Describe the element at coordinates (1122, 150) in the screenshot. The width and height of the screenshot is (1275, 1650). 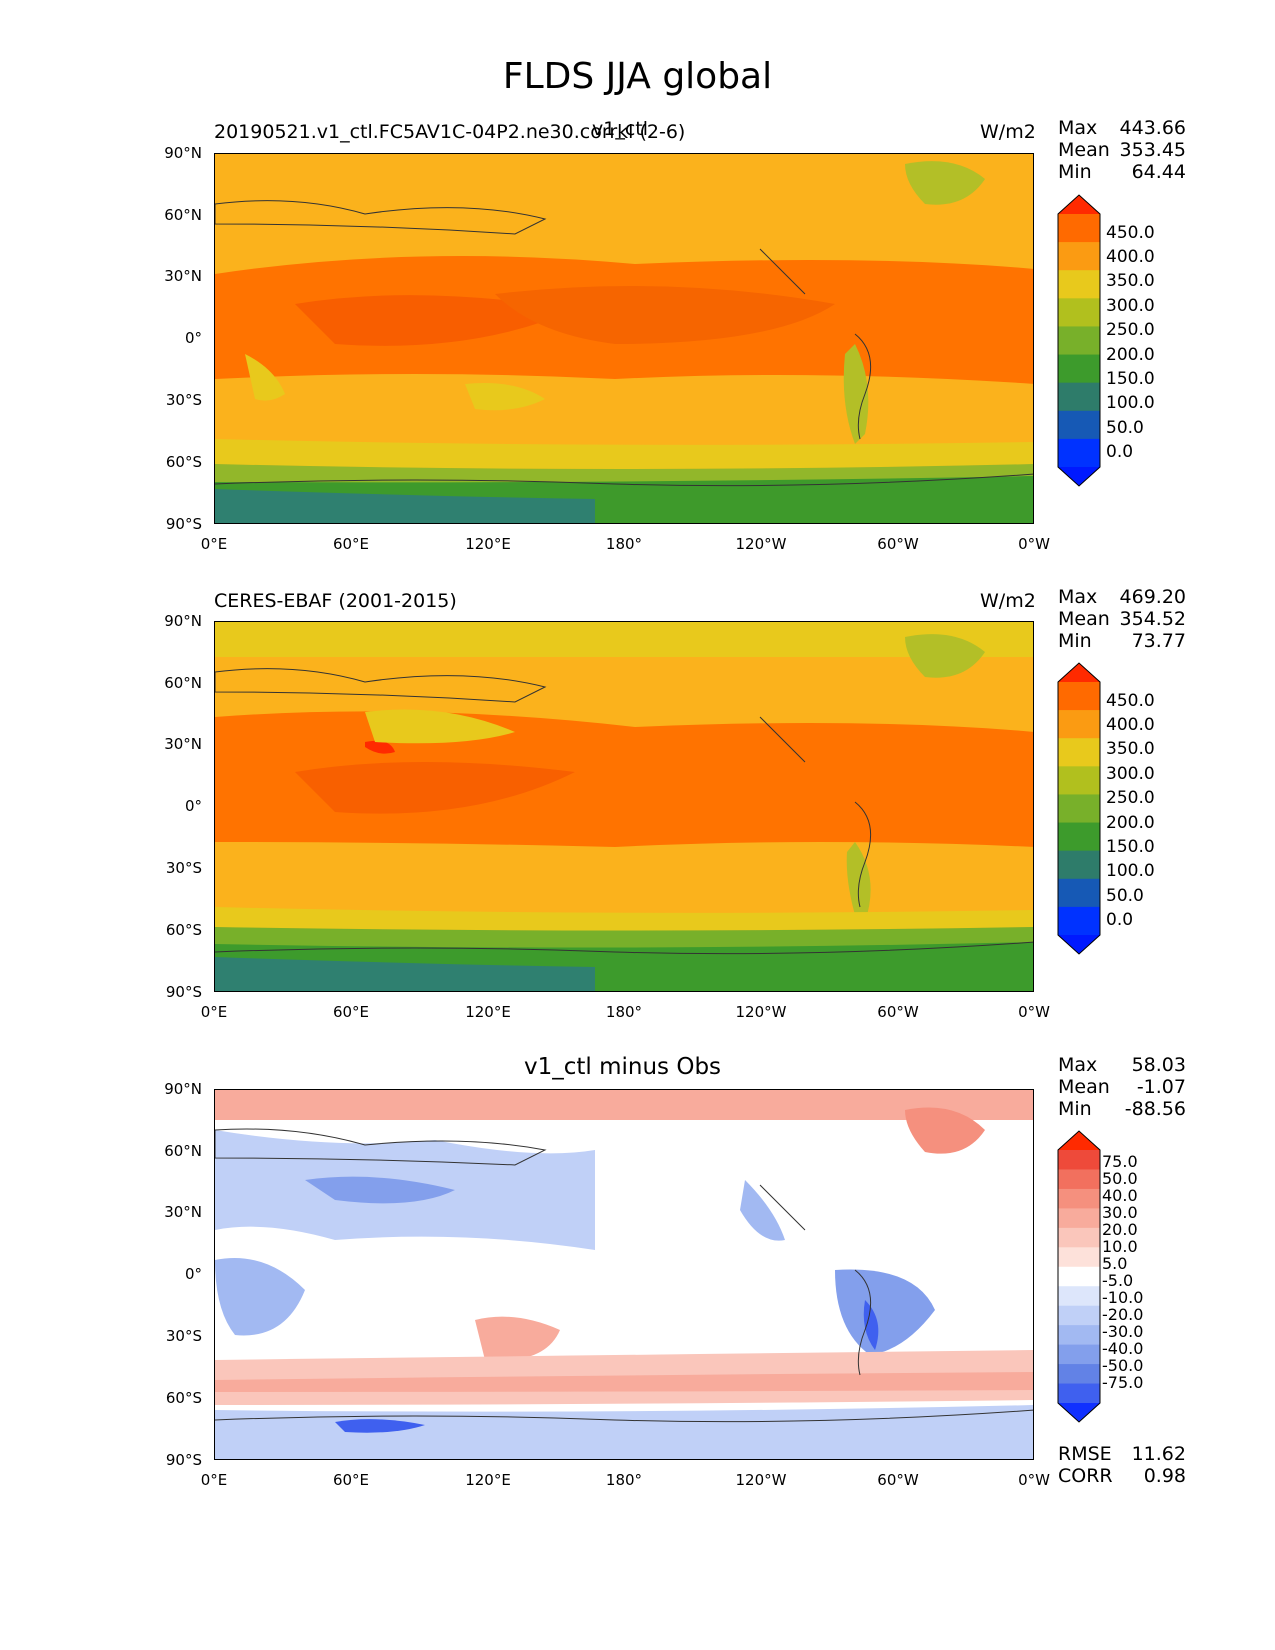
I see `panel1-stats: Max 443.66 Mean 353.45 Min 64.44` at that location.